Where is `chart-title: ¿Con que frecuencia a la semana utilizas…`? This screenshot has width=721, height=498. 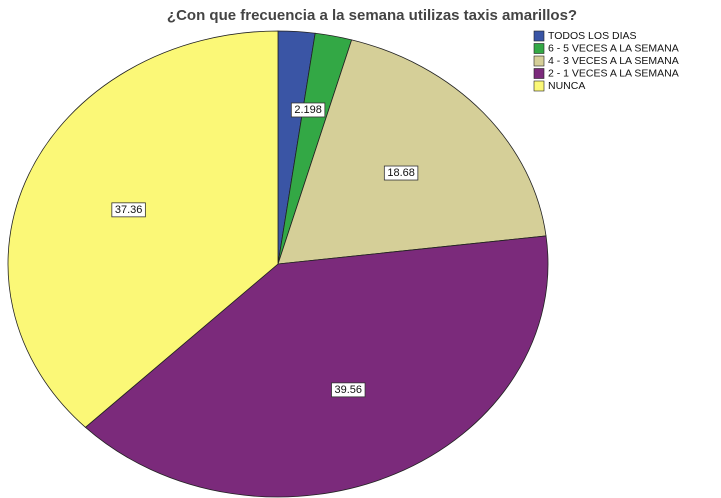 chart-title: ¿Con que frecuencia a la semana utilizas… is located at coordinates (372, 15).